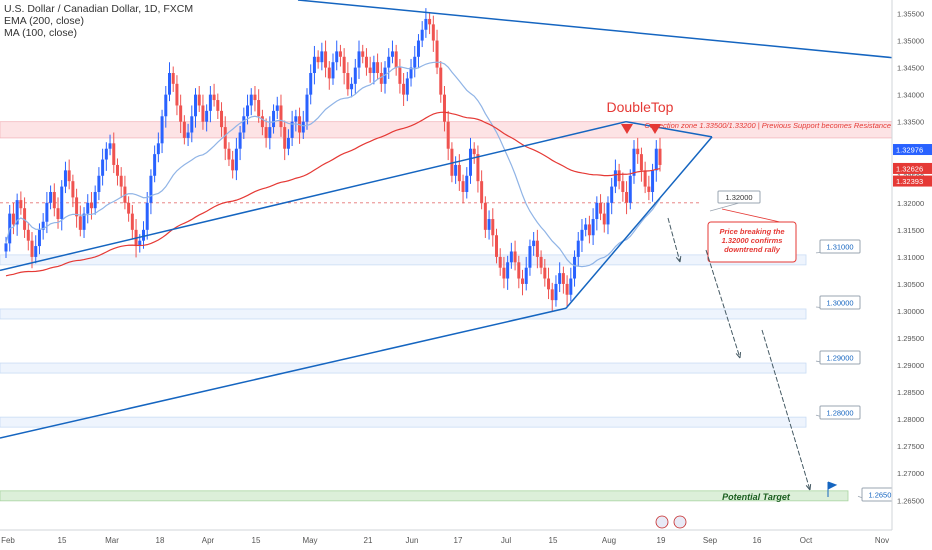  What do you see at coordinates (756, 497) in the screenshot?
I see `potential-target-label: Potential Target` at bounding box center [756, 497].